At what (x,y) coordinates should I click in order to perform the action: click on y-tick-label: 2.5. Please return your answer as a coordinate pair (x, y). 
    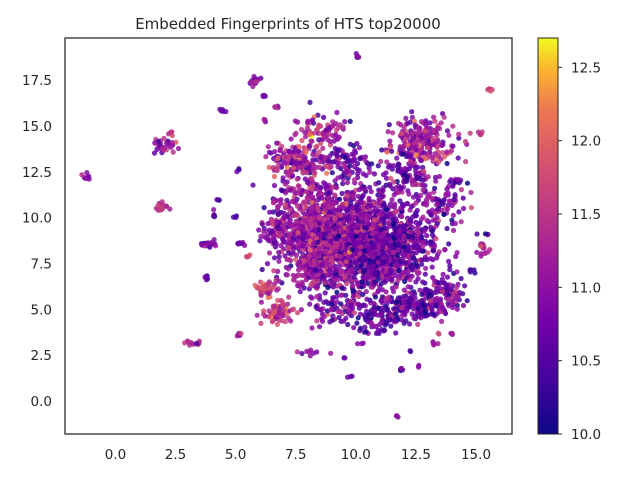
    Looking at the image, I should click on (41, 356).